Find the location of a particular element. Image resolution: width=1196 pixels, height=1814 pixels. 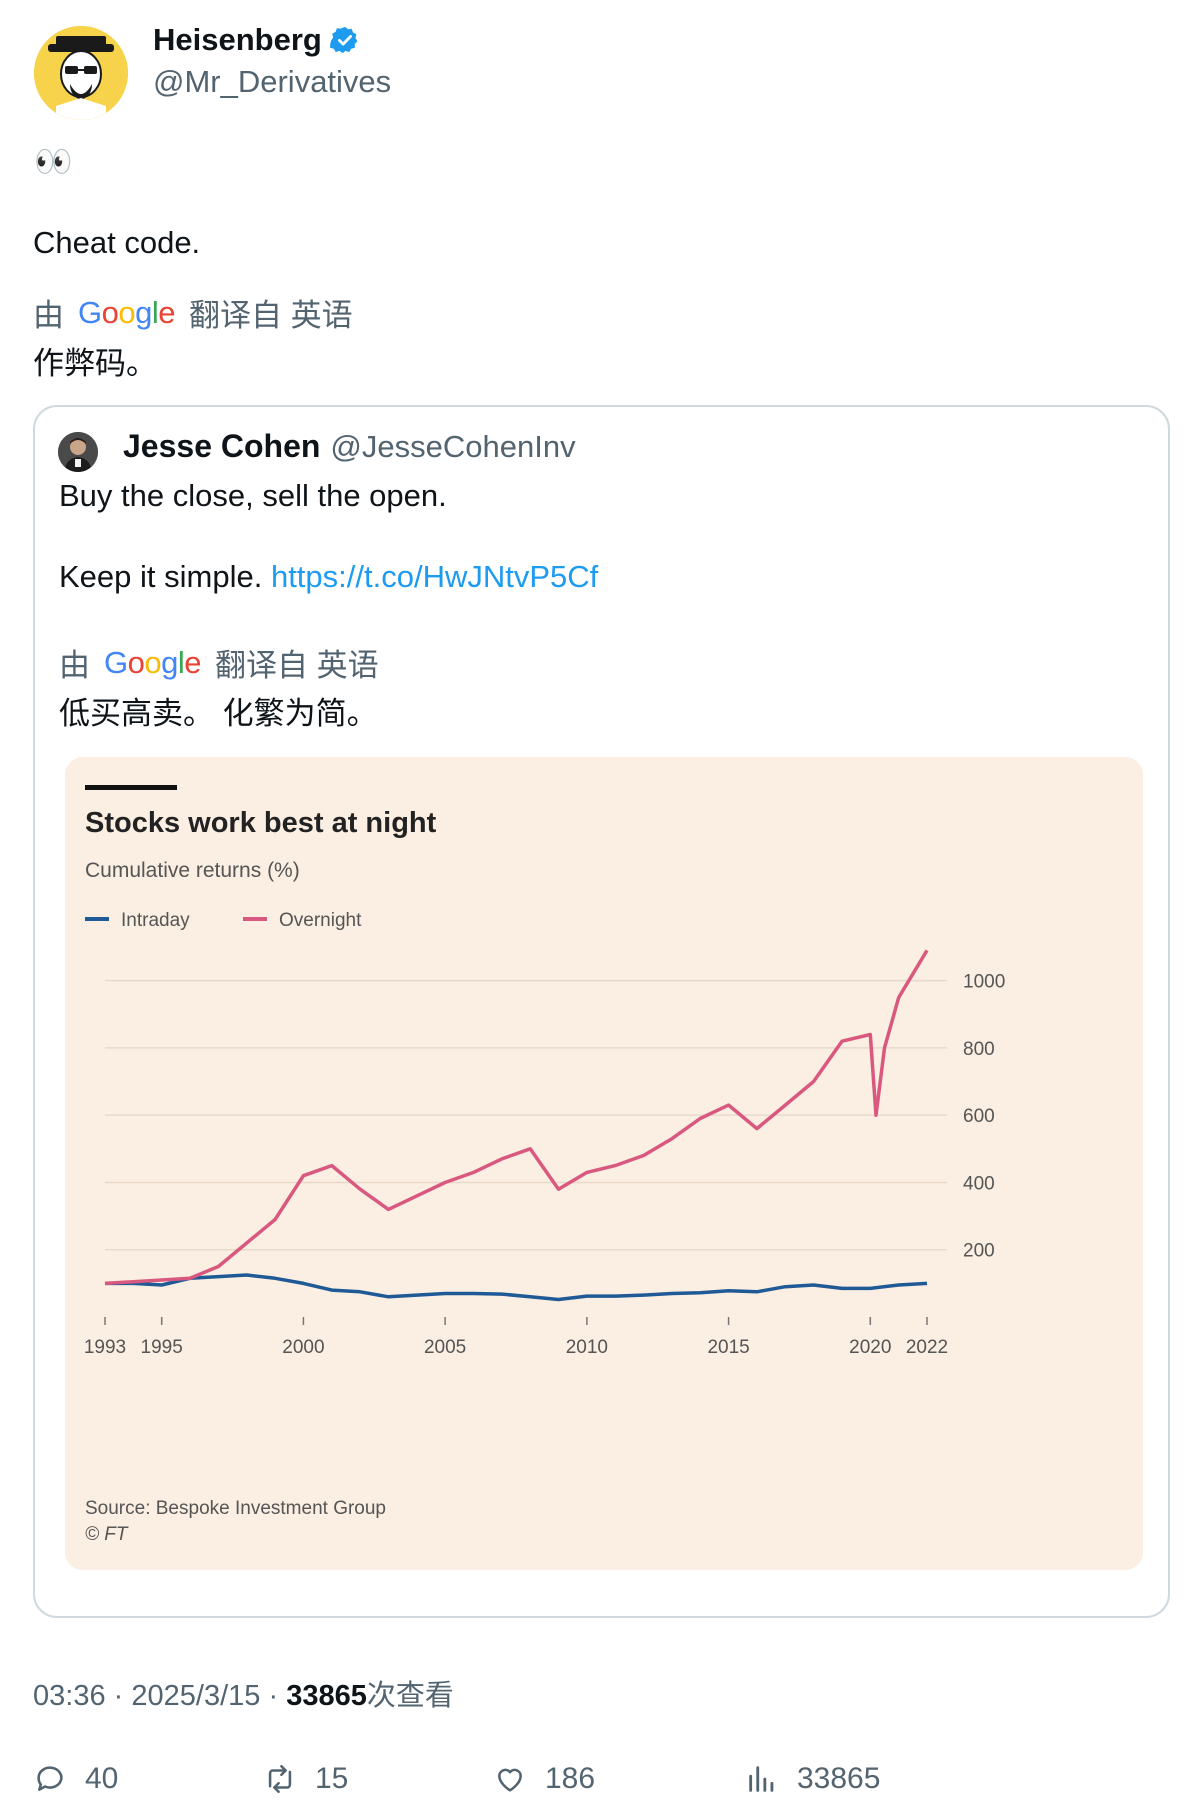

author-name-text: Heisenberg is located at coordinates (237, 39).